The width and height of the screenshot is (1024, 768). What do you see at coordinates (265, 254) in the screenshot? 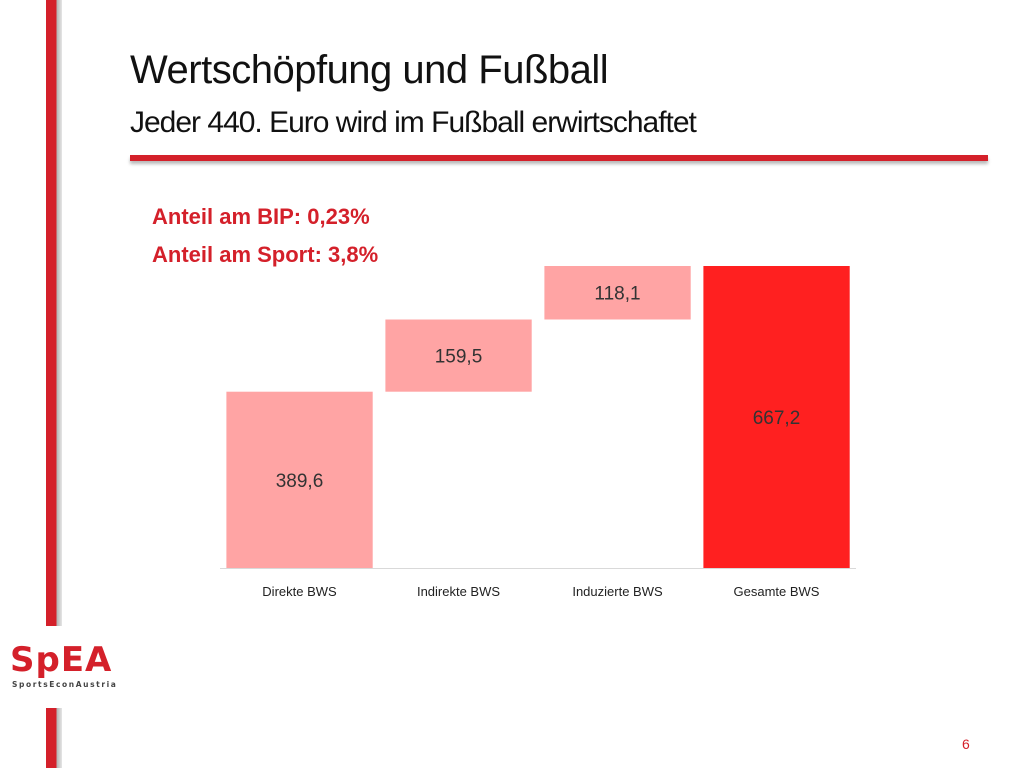
I see `note-sport-share: Anteil am Sport: 3,8%` at bounding box center [265, 254].